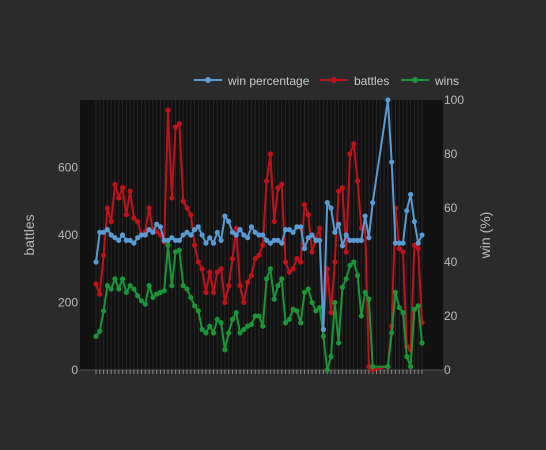 This screenshot has height=450, width=546. What do you see at coordinates (430, 81) in the screenshot?
I see `legend-item-wins: wins` at bounding box center [430, 81].